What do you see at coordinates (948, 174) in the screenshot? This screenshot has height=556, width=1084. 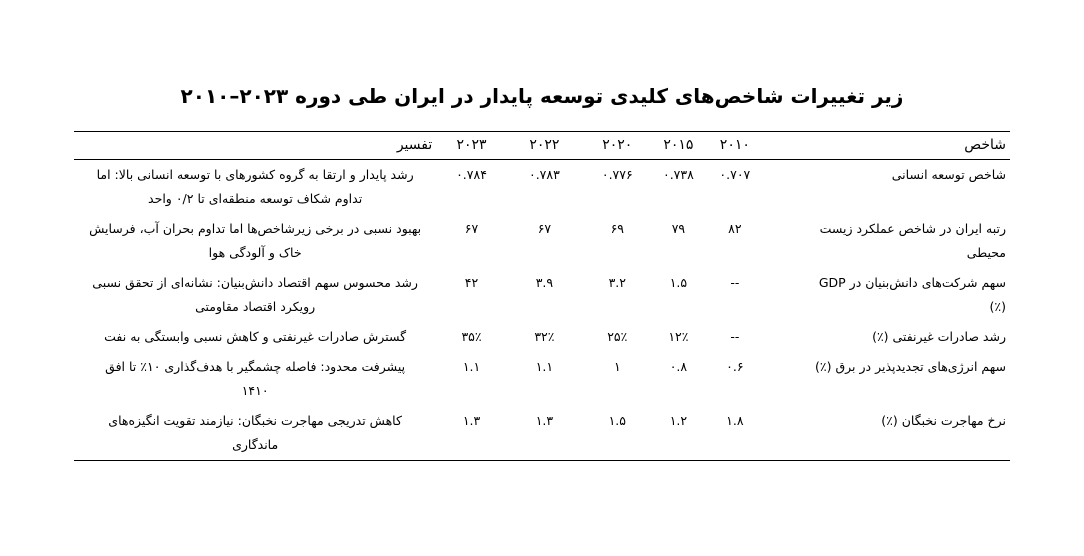 I see `indicator-cell: شاخص توسعه انسانی` at bounding box center [948, 174].